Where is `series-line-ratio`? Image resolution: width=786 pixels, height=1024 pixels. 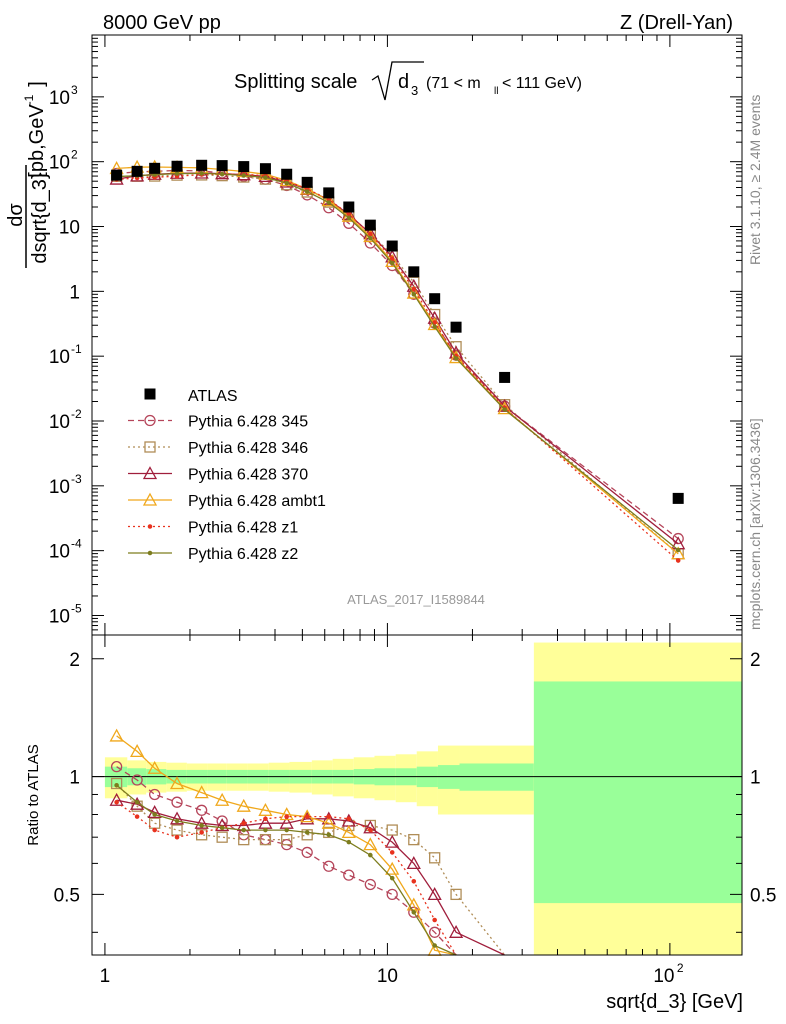
series-line-ratio is located at coordinates (286, 861).